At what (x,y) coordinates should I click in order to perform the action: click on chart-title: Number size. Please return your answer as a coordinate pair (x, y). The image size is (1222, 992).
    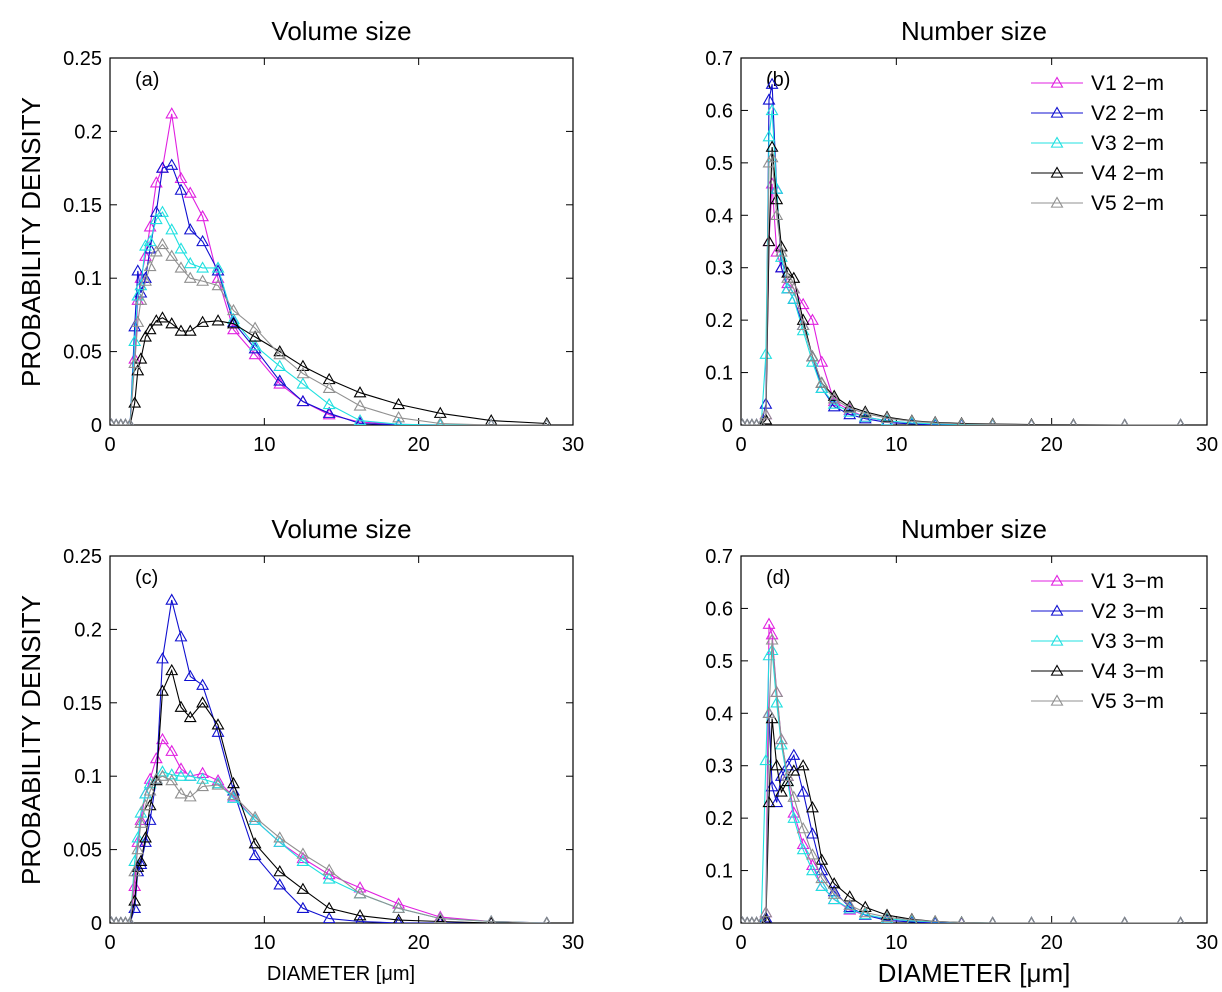
    Looking at the image, I should click on (974, 31).